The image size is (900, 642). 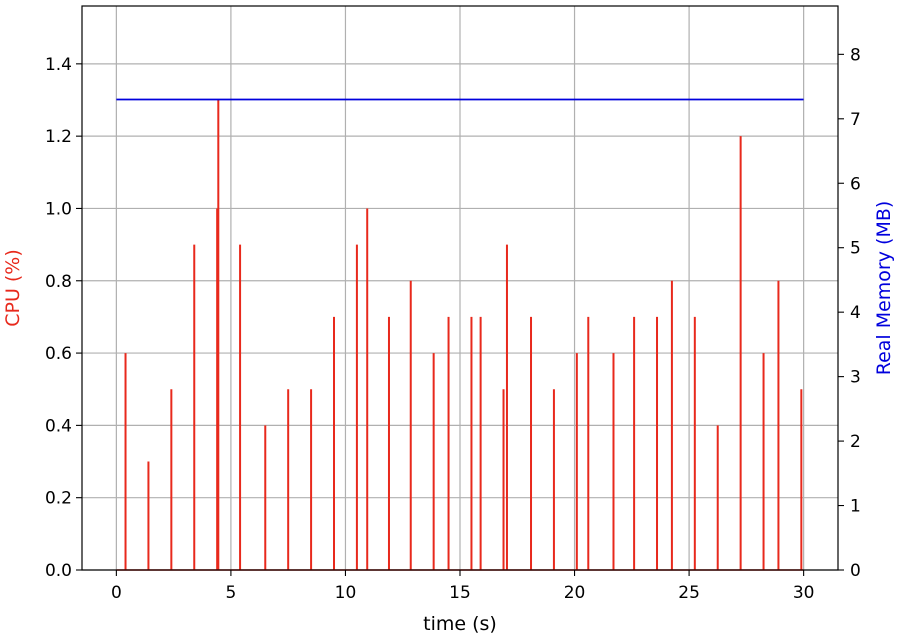 What do you see at coordinates (689, 593) in the screenshot?
I see `x-tick-label: 25` at bounding box center [689, 593].